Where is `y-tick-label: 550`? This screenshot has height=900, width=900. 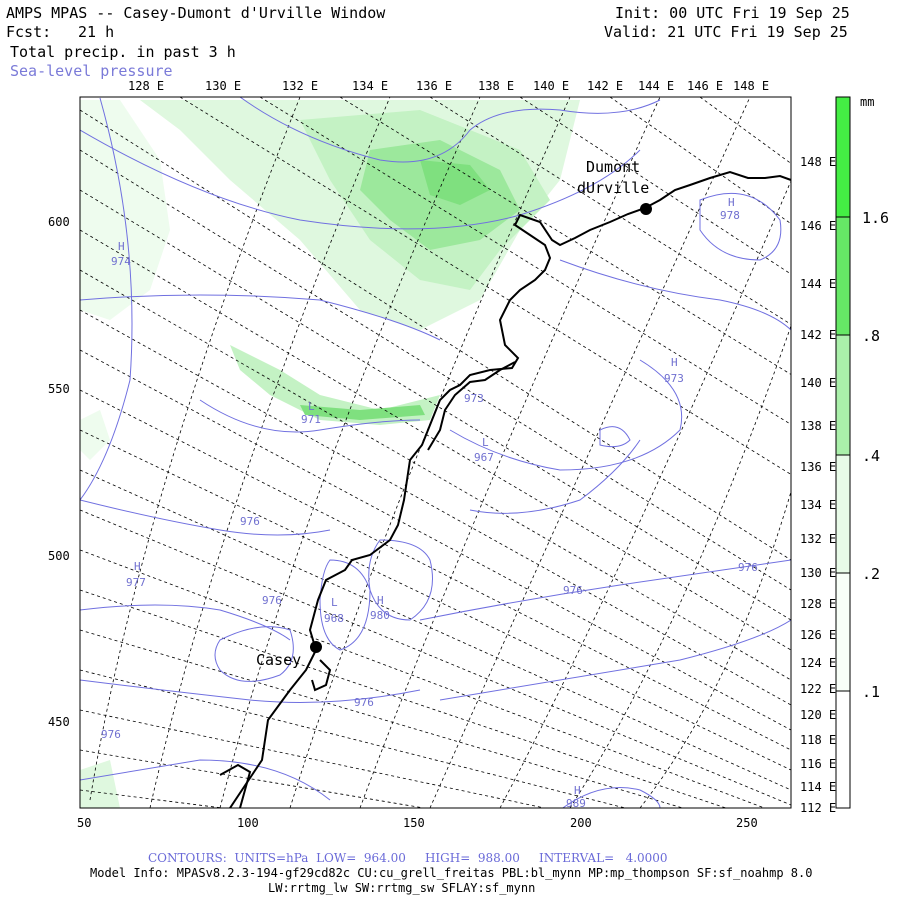 y-tick-label: 550 is located at coordinates (59, 389).